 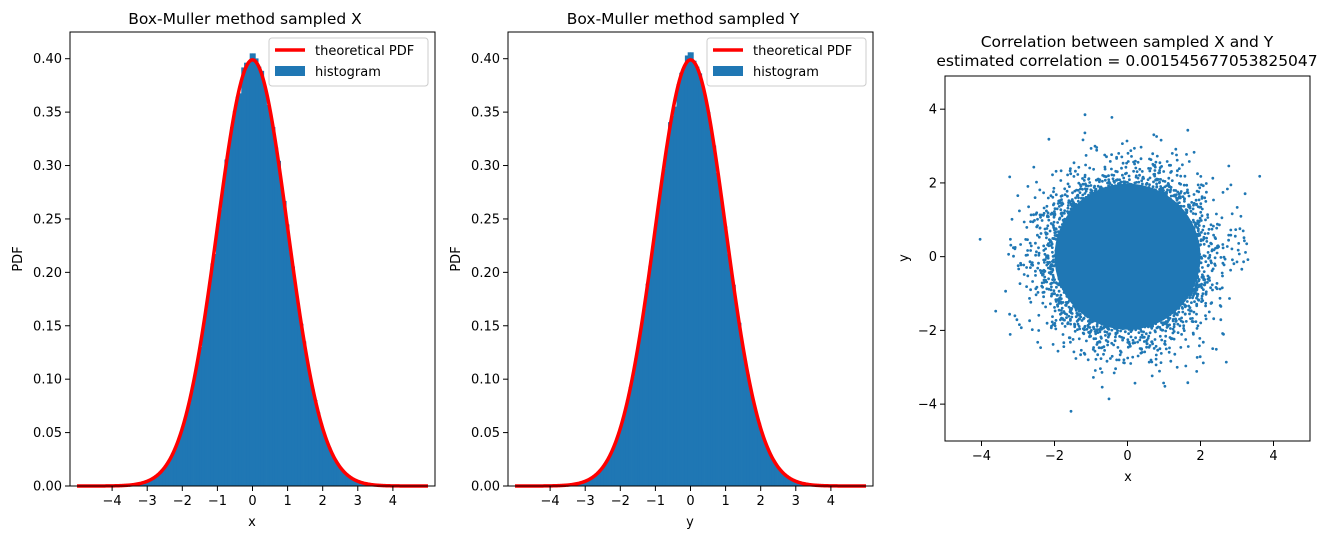 I want to click on y-tick-label: 0.25, so click(x=485, y=219).